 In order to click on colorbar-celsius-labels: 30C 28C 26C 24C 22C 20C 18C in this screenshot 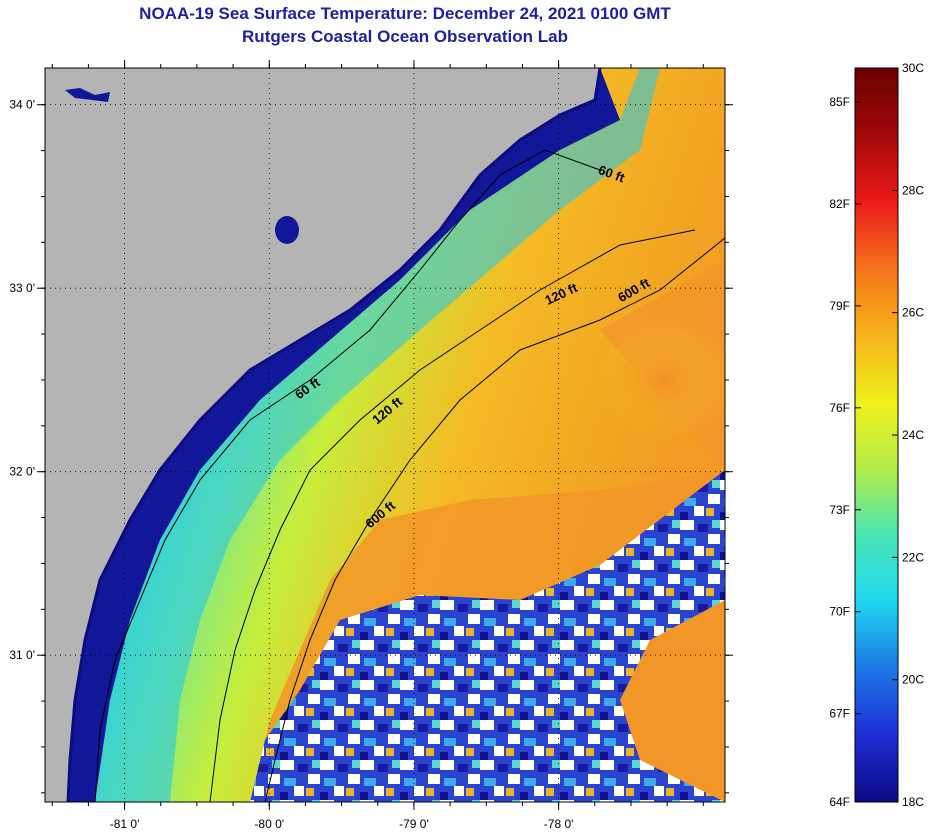, I will do `click(908, 435)`.